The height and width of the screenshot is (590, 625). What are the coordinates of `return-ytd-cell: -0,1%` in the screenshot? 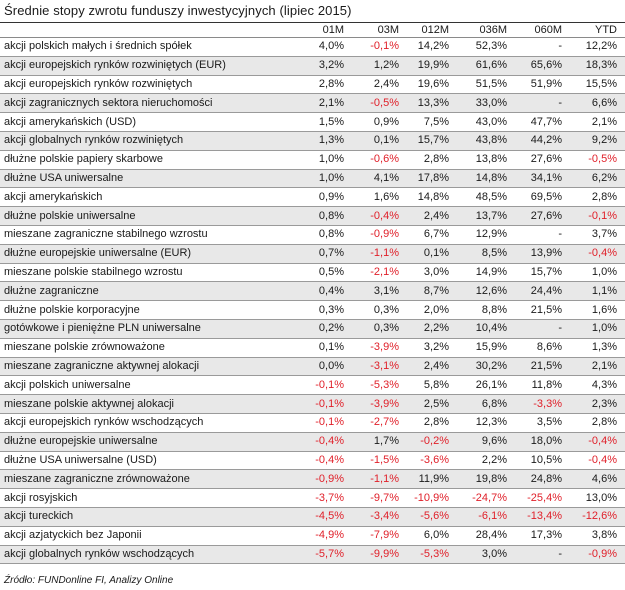 It's located at (597, 216).